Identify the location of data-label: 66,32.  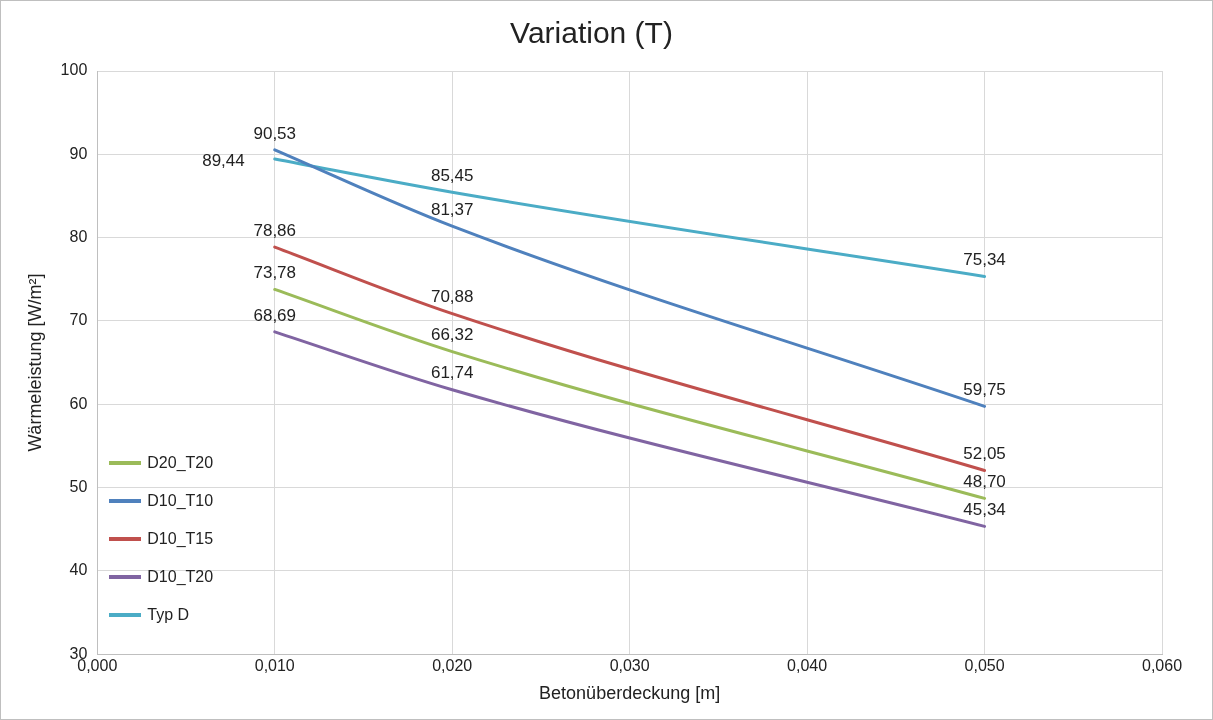
(452, 335).